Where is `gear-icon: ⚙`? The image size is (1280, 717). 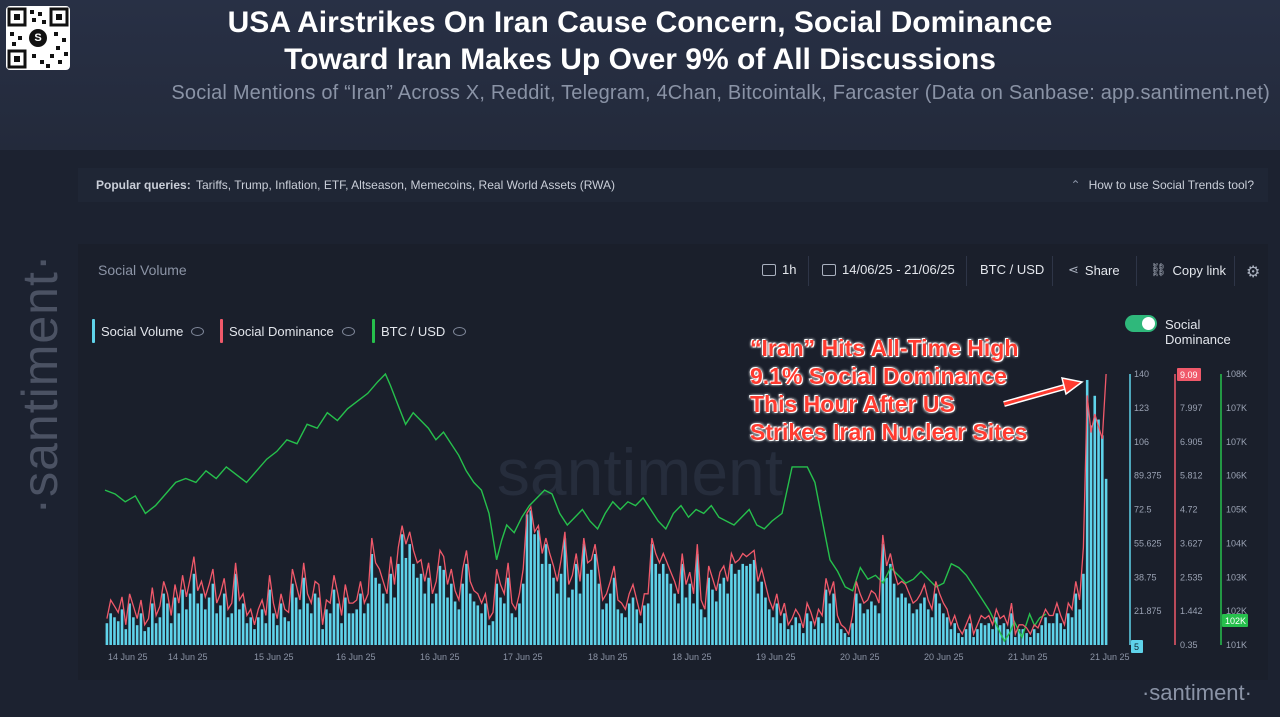 gear-icon: ⚙ is located at coordinates (1253, 272).